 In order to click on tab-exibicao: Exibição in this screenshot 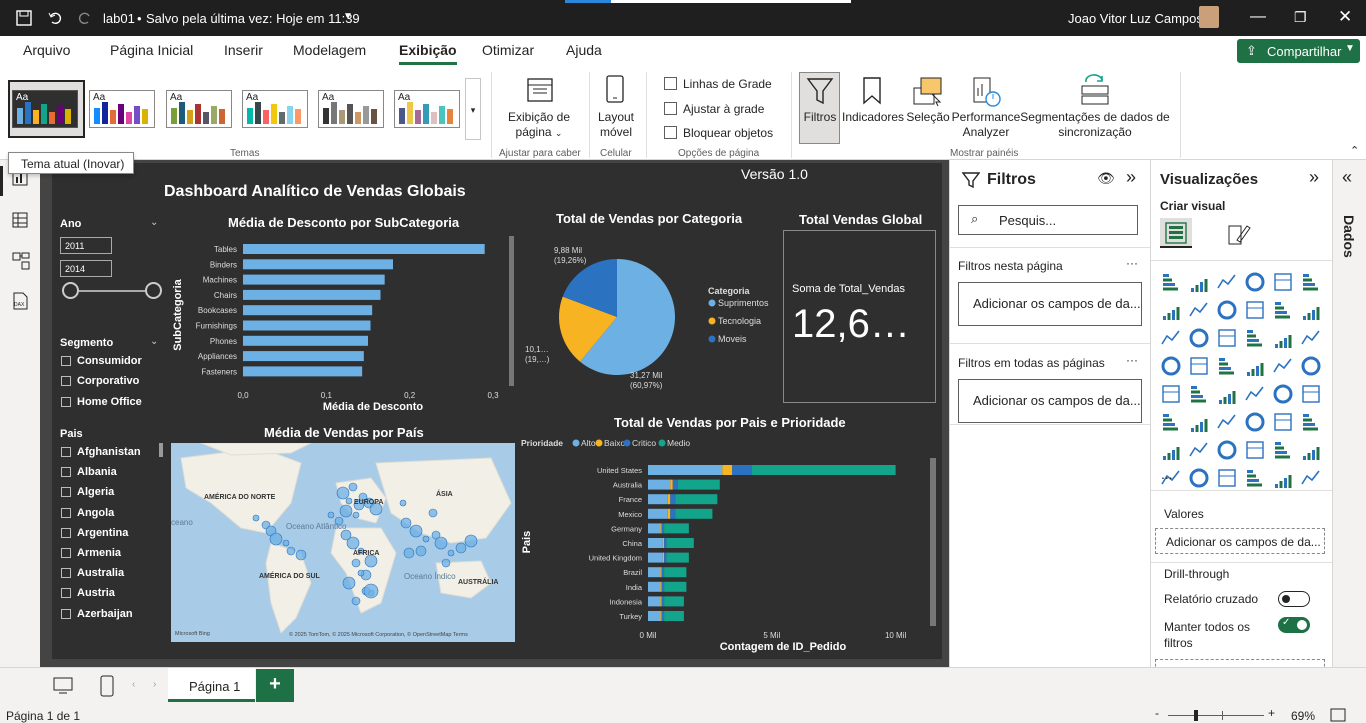, I will do `click(428, 53)`.